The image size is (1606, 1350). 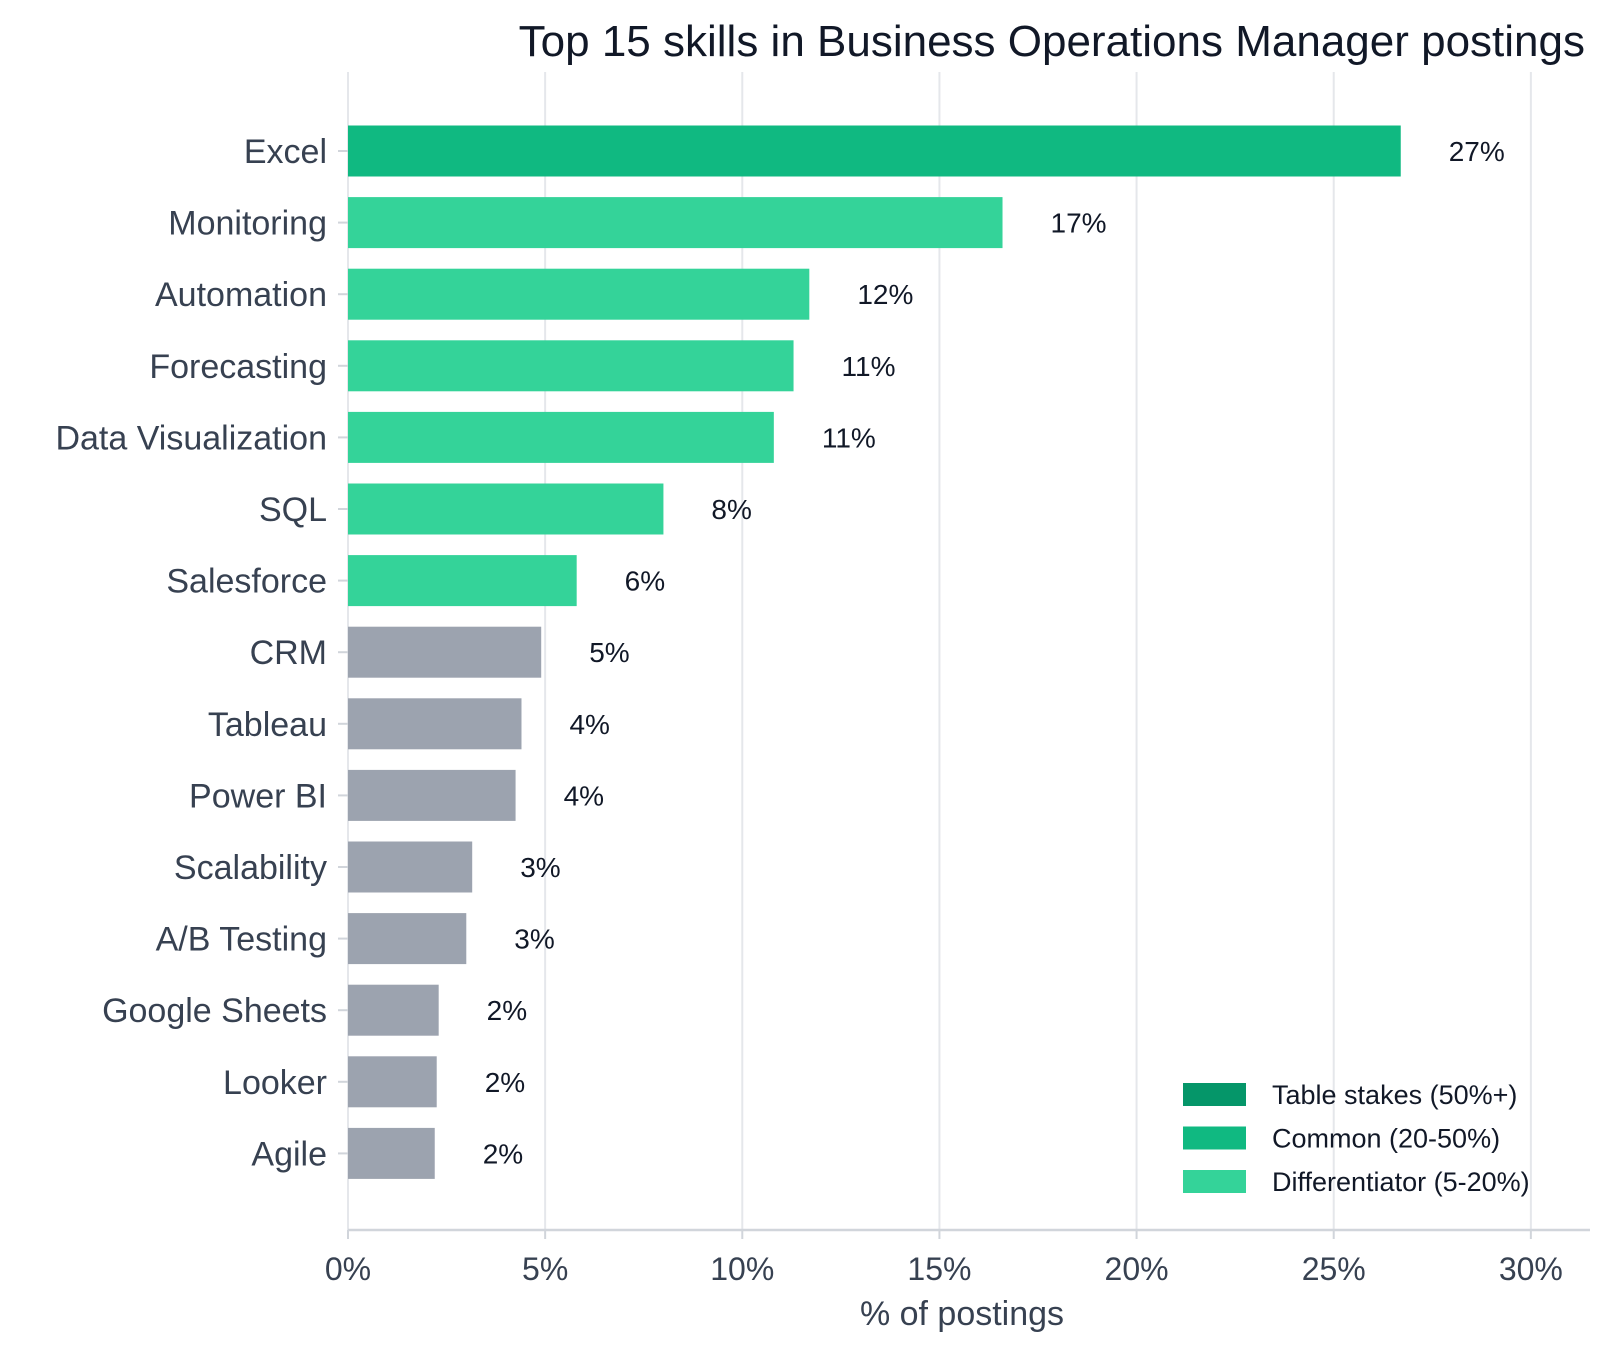 I want to click on x-tick-label: 25%, so click(x=1334, y=1269).